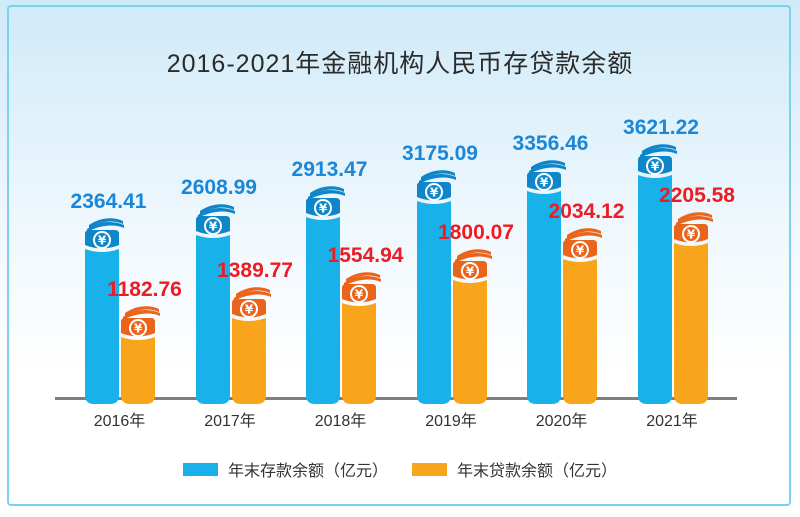 This screenshot has width=800, height=517. What do you see at coordinates (586, 211) in the screenshot?
I see `loan-value-label: 2034.12` at bounding box center [586, 211].